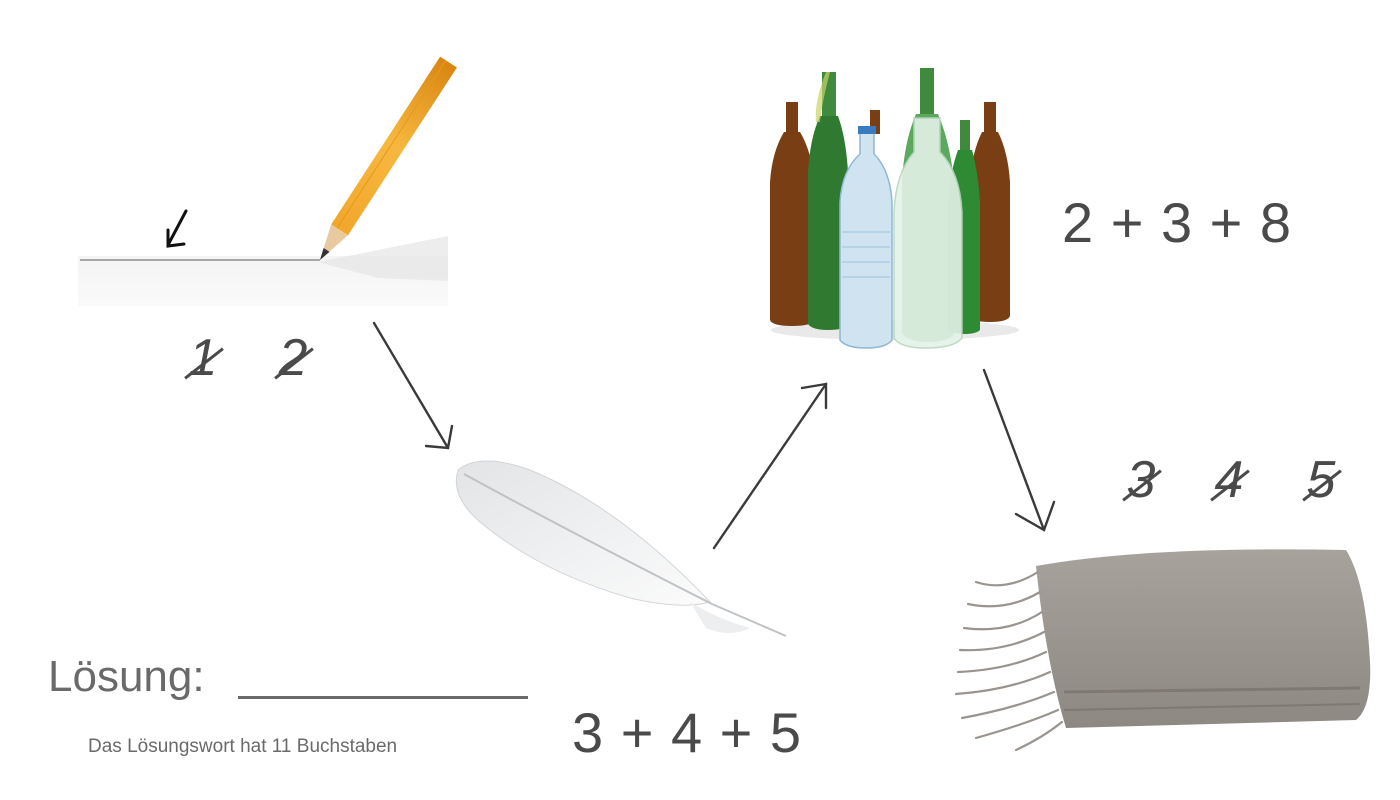  I want to click on blanket-illustration, so click(1162, 650).